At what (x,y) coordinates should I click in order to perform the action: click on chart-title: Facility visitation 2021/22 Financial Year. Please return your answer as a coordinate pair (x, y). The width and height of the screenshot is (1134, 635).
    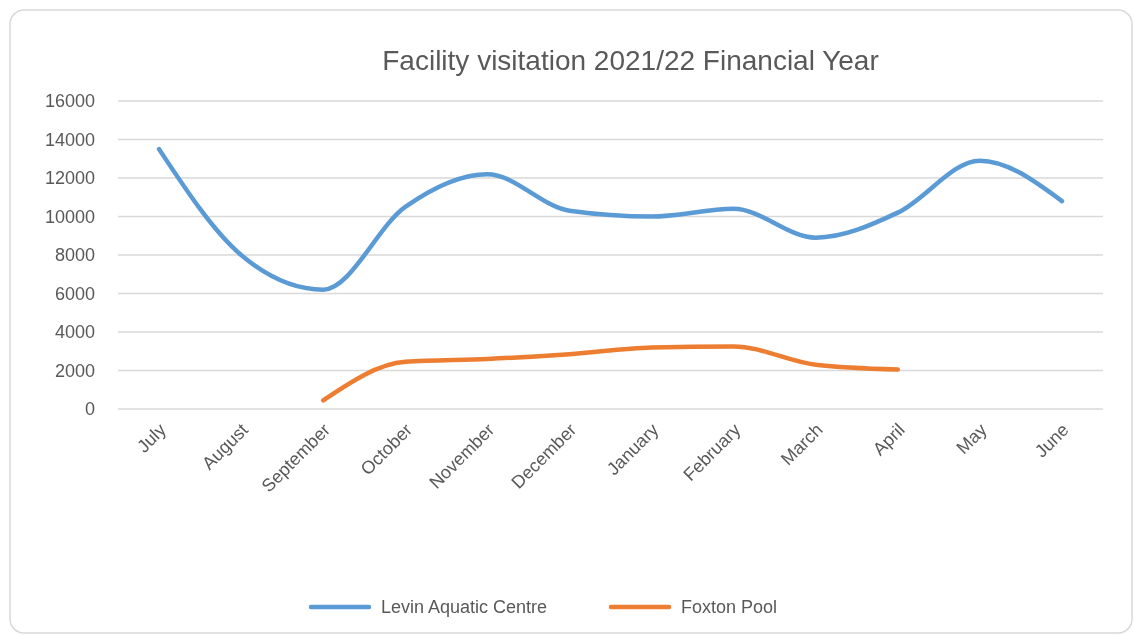
    Looking at the image, I should click on (630, 60).